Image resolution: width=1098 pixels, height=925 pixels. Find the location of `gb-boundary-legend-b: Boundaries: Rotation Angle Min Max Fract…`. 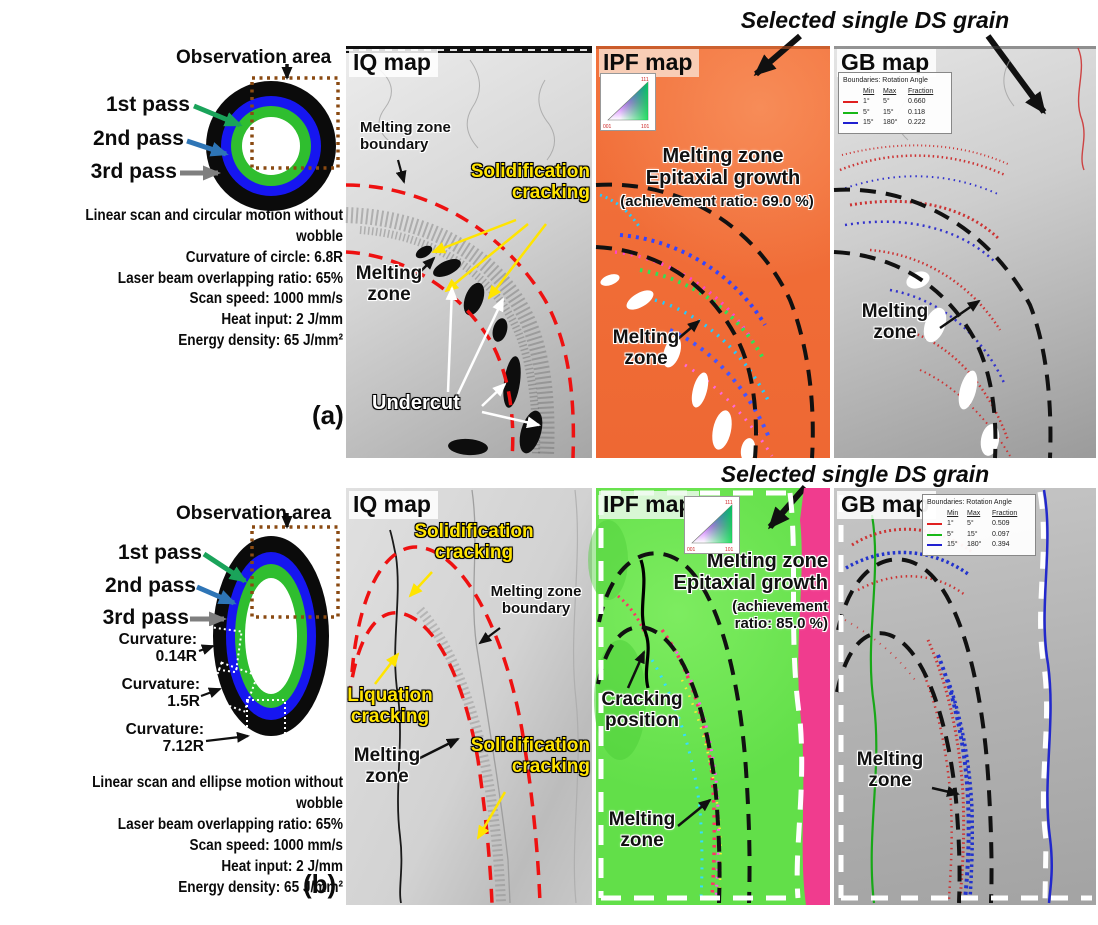

gb-boundary-legend-b: Boundaries: Rotation Angle Min Max Fract… is located at coordinates (979, 525).